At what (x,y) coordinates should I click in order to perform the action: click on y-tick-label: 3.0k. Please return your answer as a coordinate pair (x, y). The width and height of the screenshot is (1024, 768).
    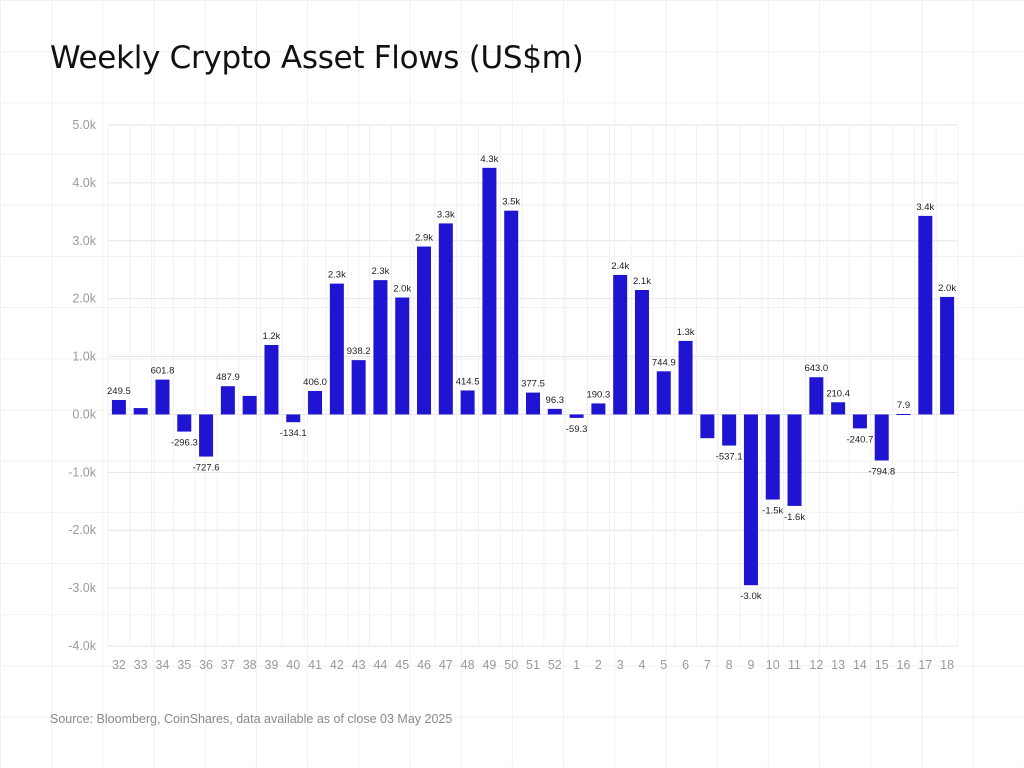
    Looking at the image, I should click on (84, 241).